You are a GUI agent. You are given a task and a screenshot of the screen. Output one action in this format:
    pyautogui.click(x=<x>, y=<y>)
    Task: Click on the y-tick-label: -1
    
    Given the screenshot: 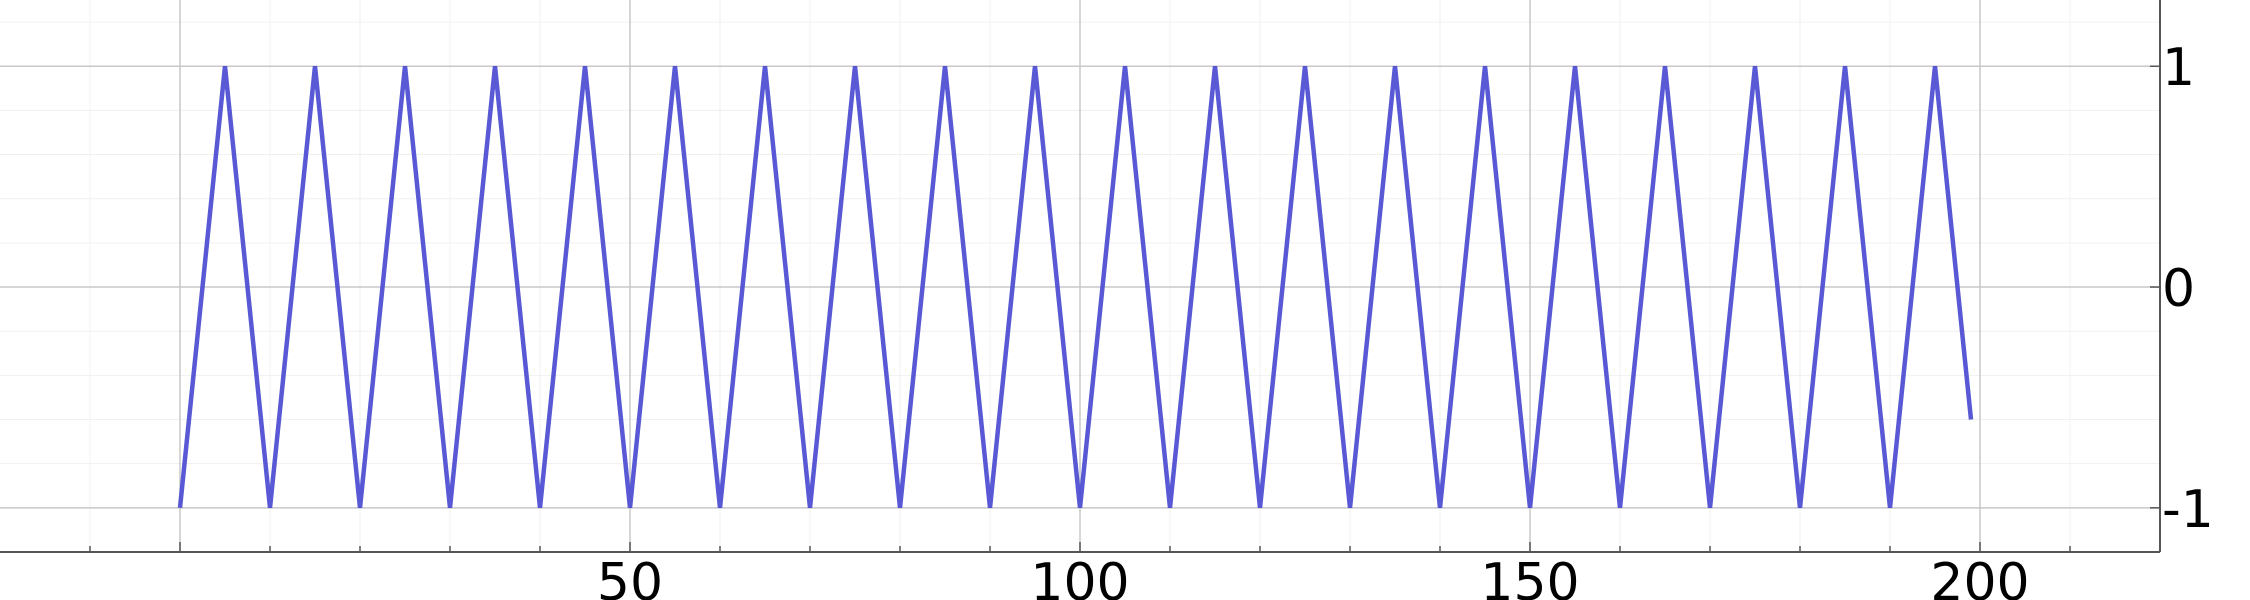 What is the action you would take?
    pyautogui.click(x=2188, y=510)
    